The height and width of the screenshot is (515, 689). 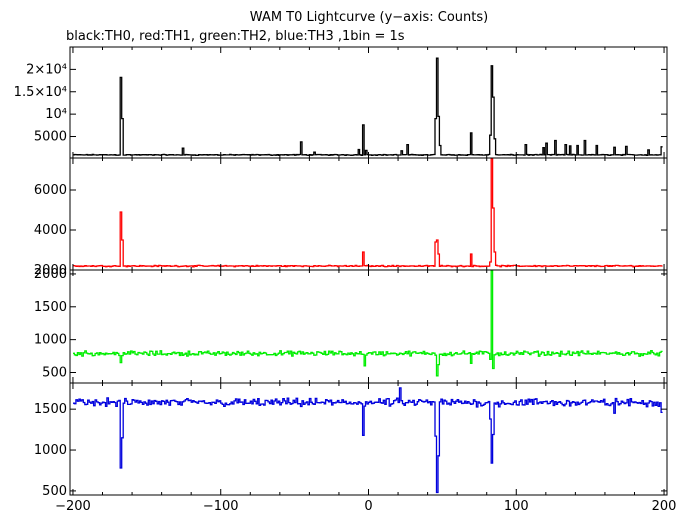 What do you see at coordinates (221, 506) in the screenshot?
I see `x-tick-label: −100` at bounding box center [221, 506].